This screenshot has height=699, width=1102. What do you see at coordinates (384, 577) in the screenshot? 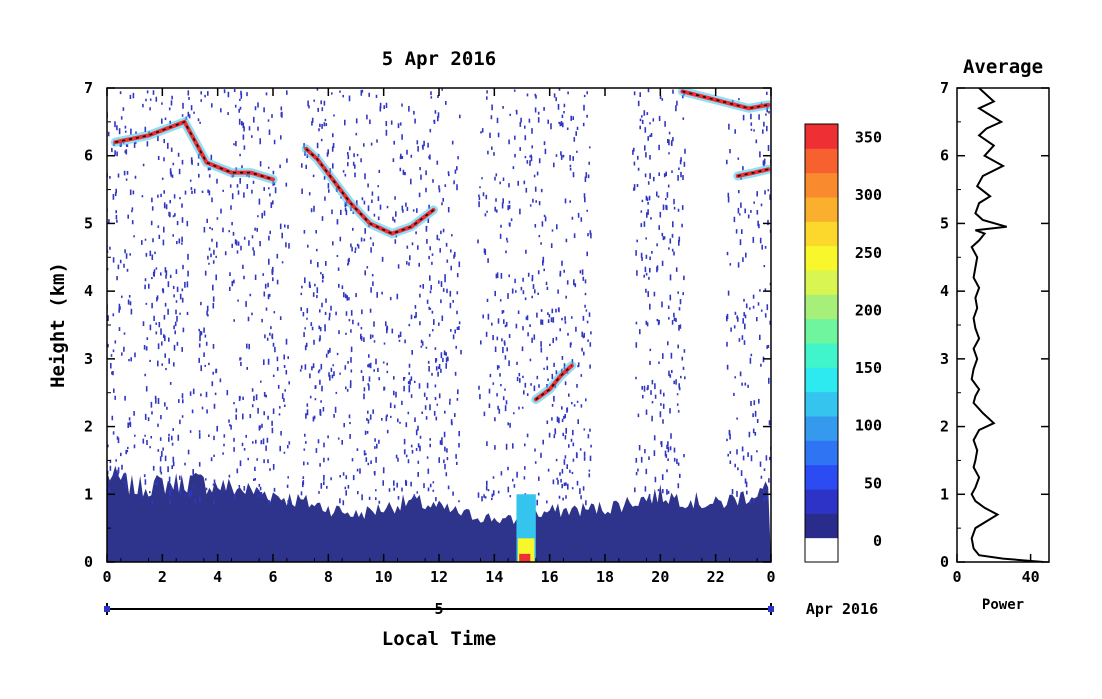
I see `x-tick-label: 10` at bounding box center [384, 577].